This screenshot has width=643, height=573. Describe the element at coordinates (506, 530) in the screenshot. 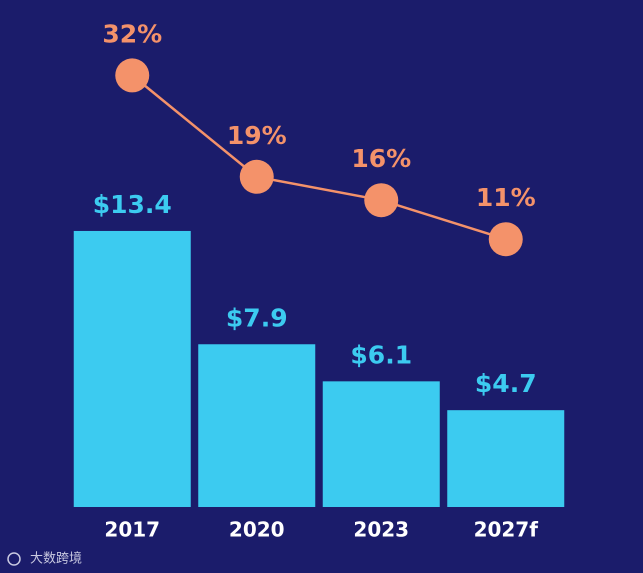

I see `x-tick-label: 2027f` at that location.